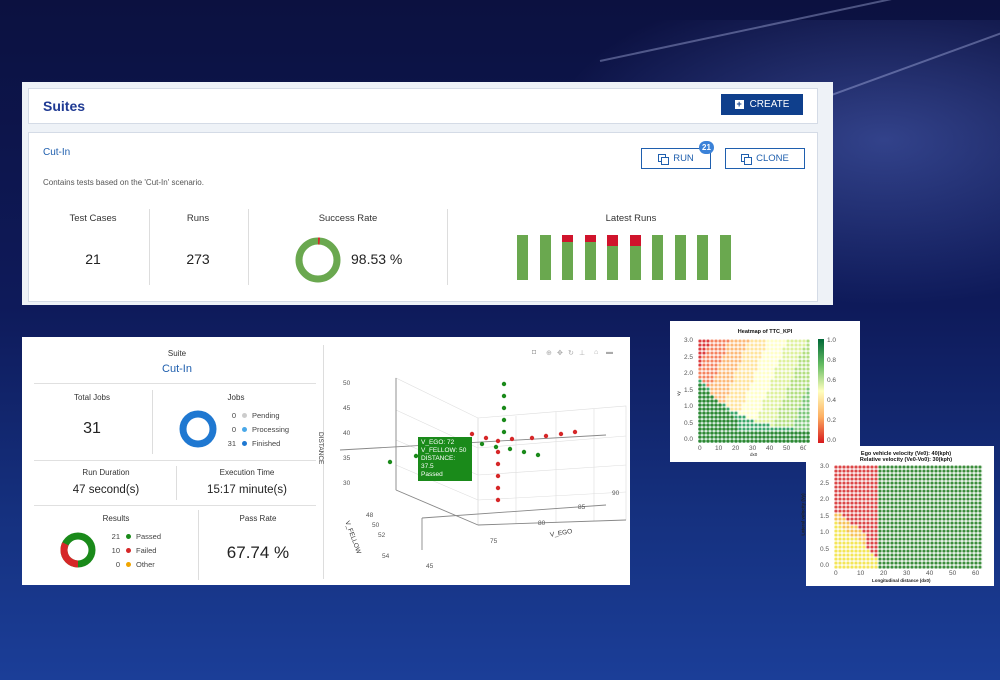  What do you see at coordinates (560, 353) in the screenshot?
I see `pan-icon: ✥` at bounding box center [560, 353].